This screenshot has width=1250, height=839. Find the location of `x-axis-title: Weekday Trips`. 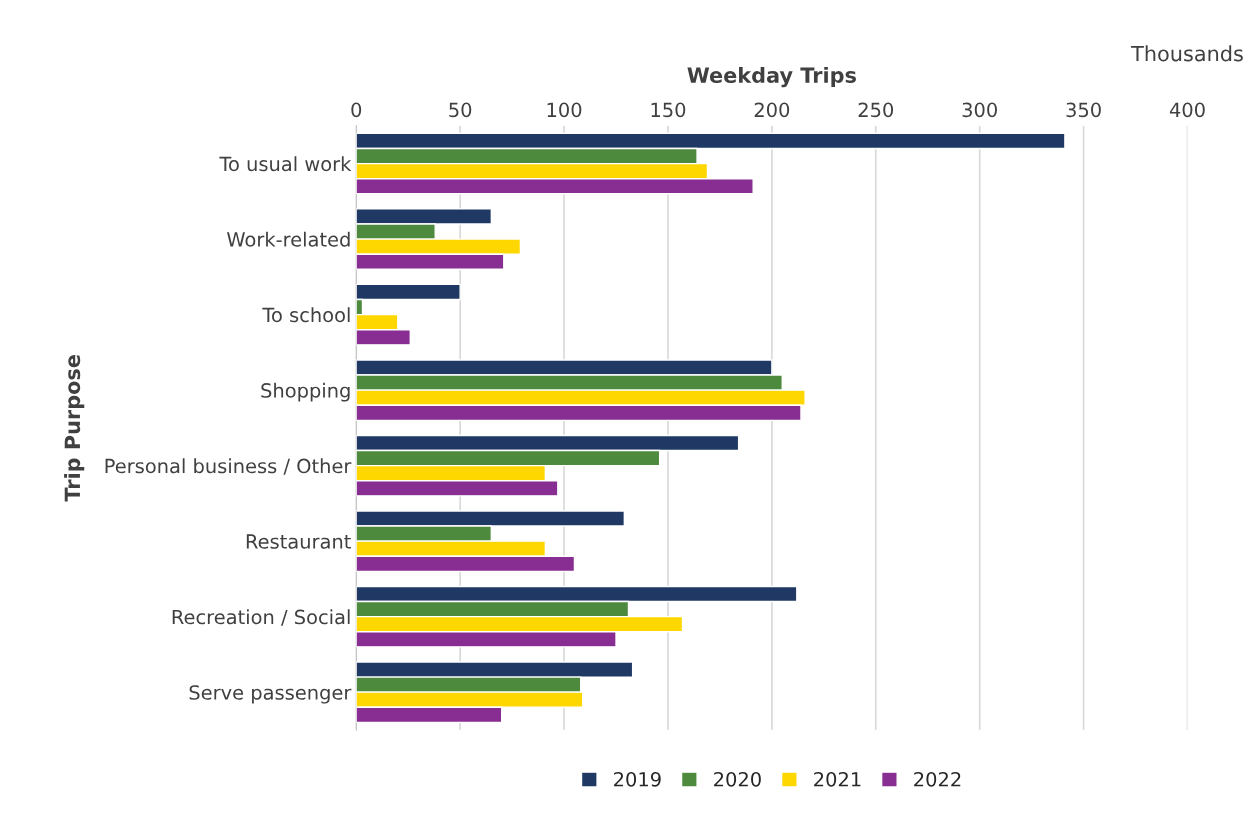

x-axis-title: Weekday Trips is located at coordinates (771, 77).